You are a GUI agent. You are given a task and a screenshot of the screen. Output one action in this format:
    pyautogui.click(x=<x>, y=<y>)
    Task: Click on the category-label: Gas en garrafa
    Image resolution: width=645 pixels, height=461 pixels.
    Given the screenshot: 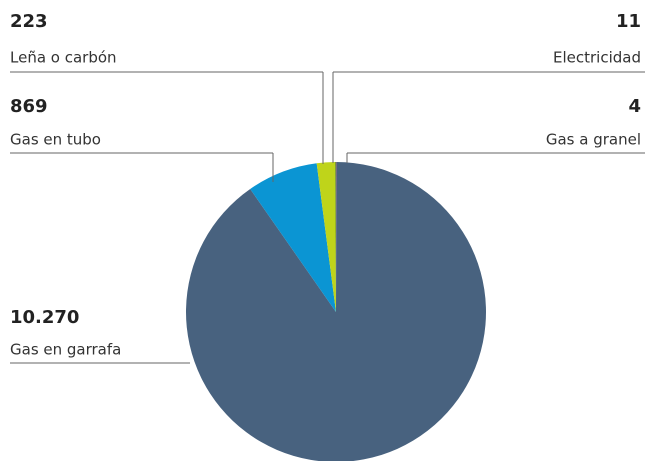 What is the action you would take?
    pyautogui.click(x=65, y=350)
    